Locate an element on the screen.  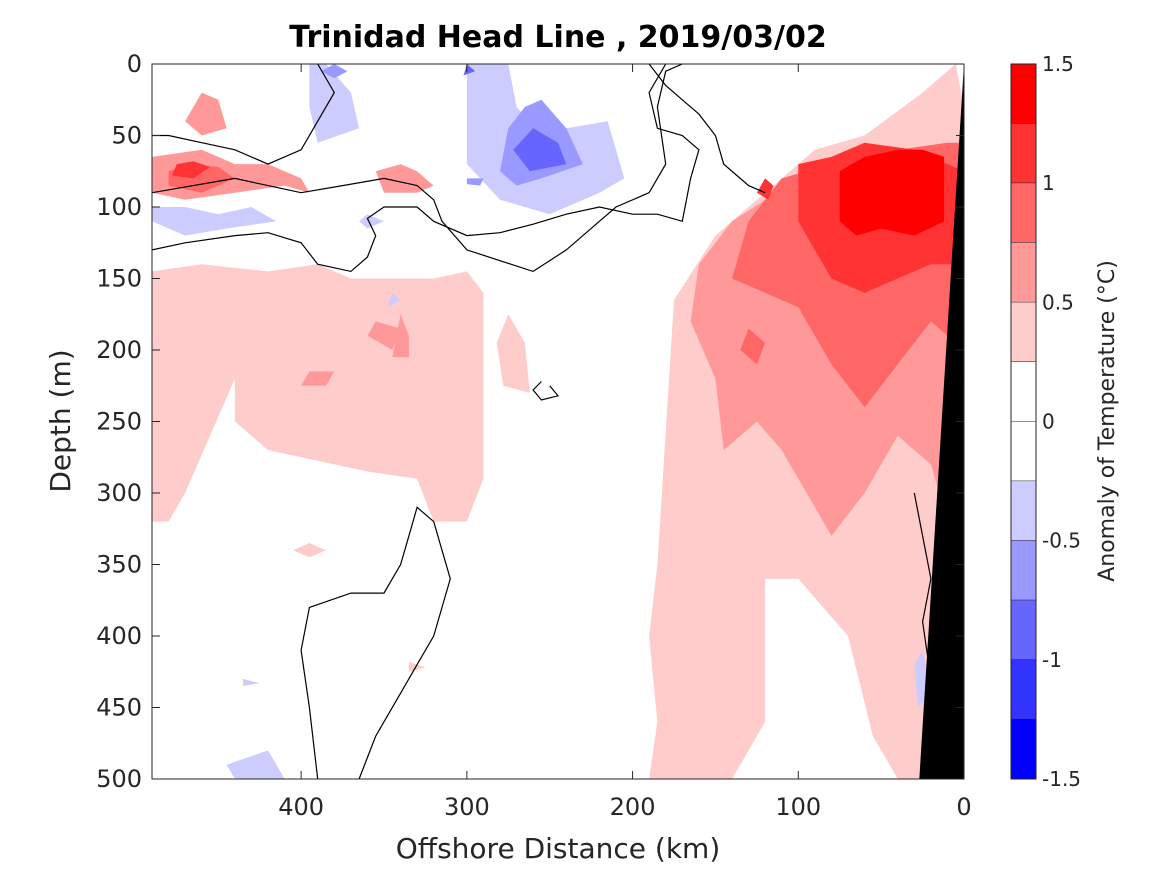
colorbar-tick-label: -0.5 is located at coordinates (1061, 541).